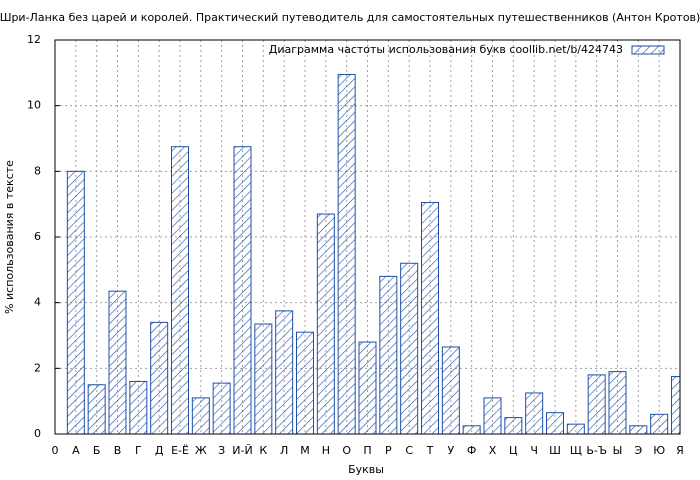  I want to click on x-axis-label: Буквы, so click(366, 469).